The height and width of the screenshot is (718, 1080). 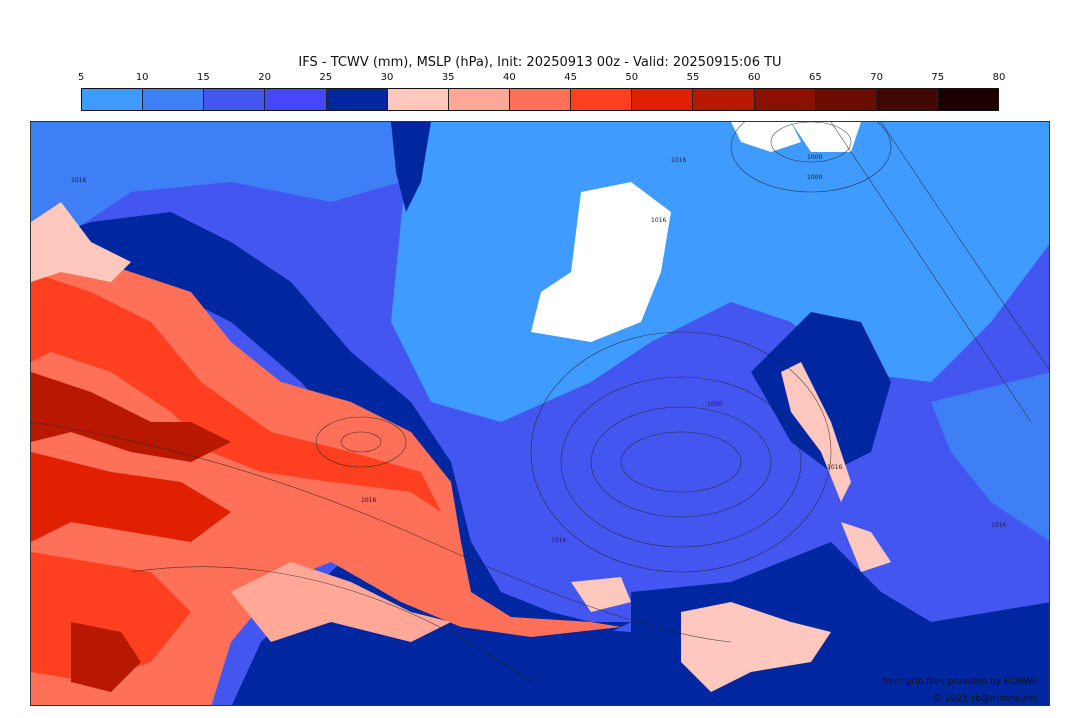 What do you see at coordinates (632, 77) in the screenshot?
I see `colorbar-tick-label: 50` at bounding box center [632, 77].